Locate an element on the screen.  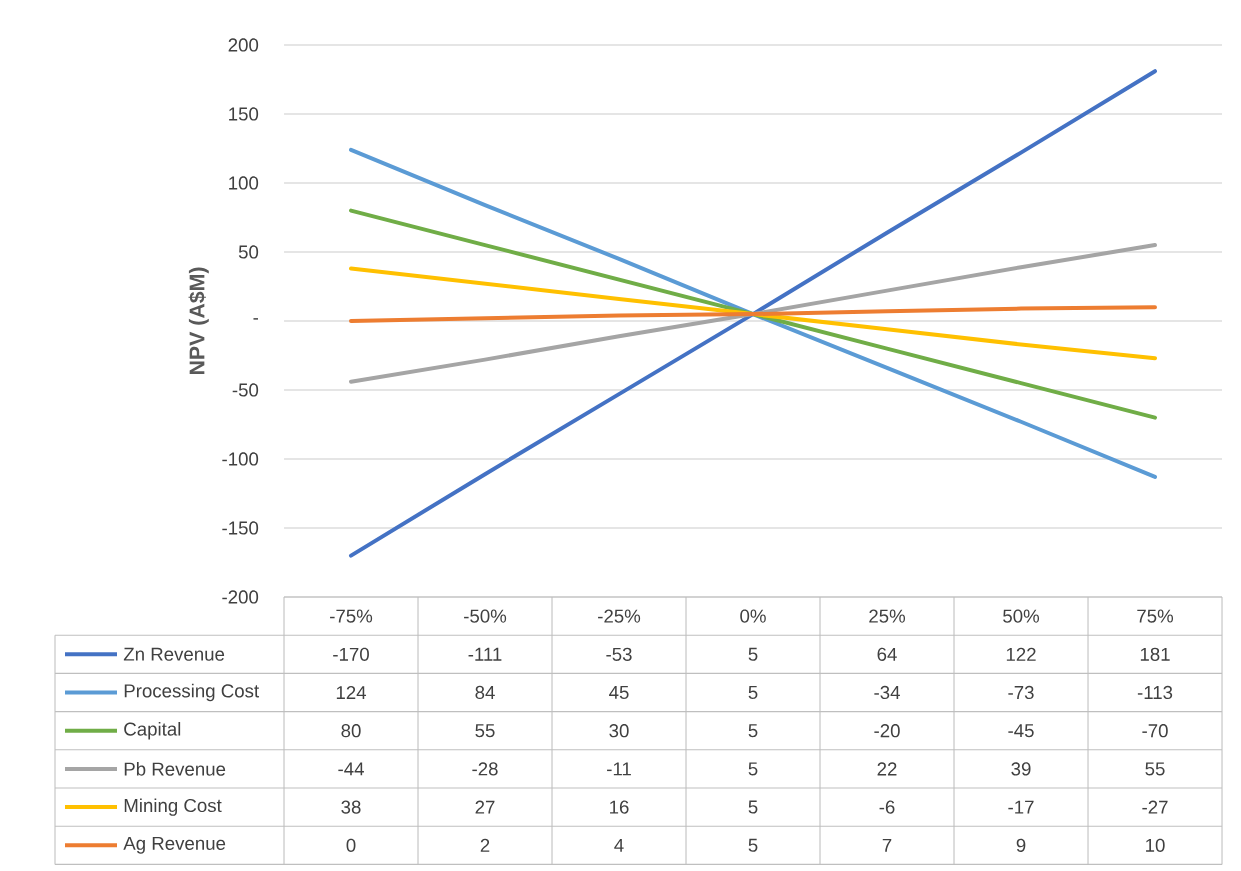
legend-label: Mining Cost is located at coordinates (173, 807).